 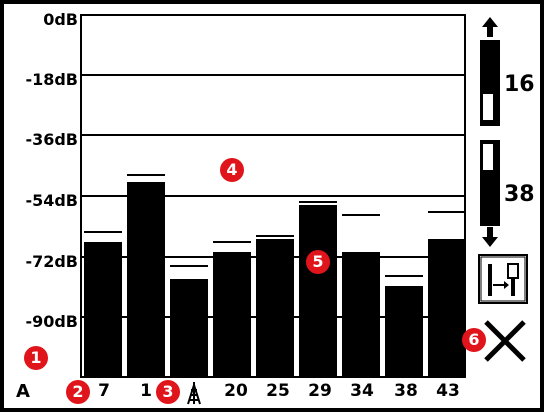 I want to click on y-label-36: -36dB, so click(x=51, y=139).